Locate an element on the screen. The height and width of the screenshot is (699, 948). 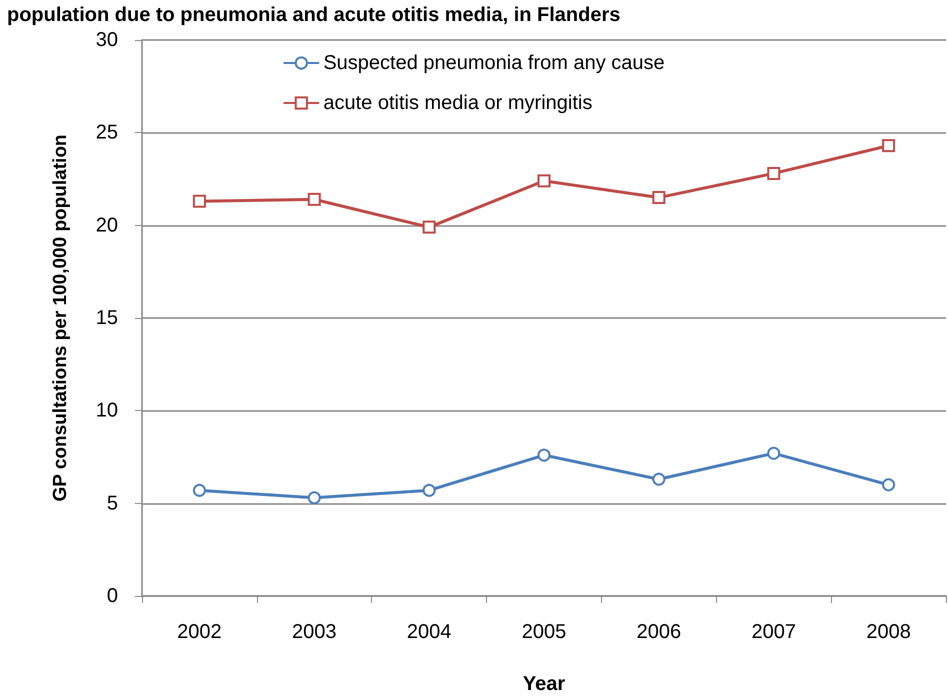
x-tick-label: 2004 is located at coordinates (429, 632).